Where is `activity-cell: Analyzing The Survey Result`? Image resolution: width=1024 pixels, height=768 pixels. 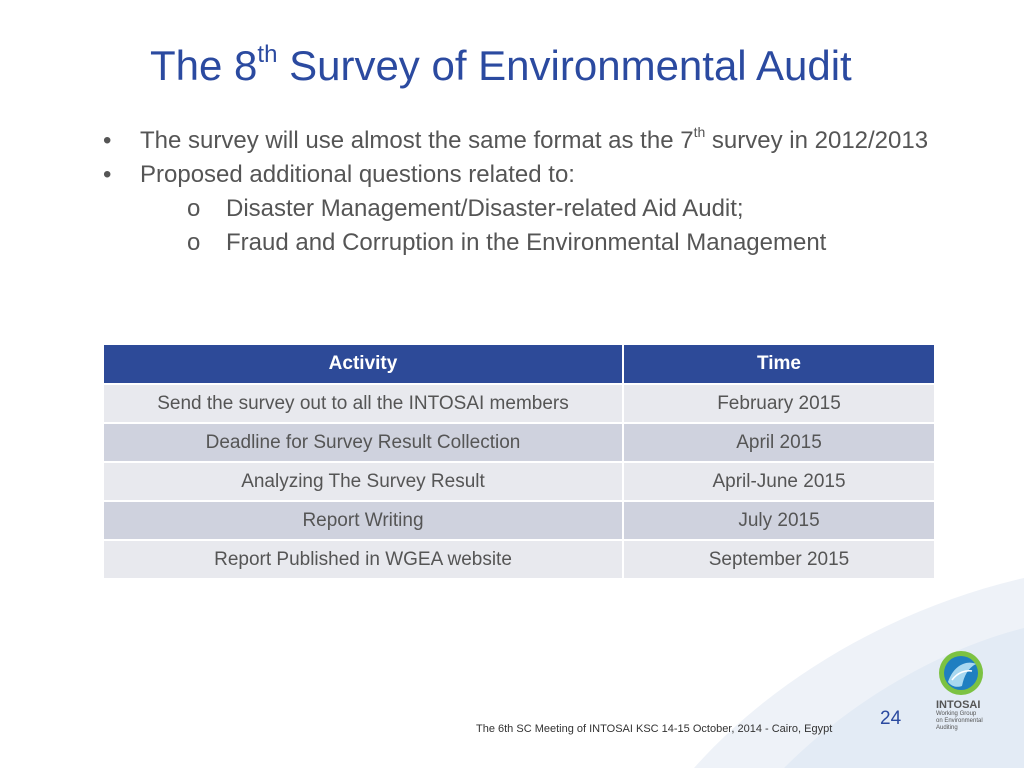 activity-cell: Analyzing The Survey Result is located at coordinates (363, 481).